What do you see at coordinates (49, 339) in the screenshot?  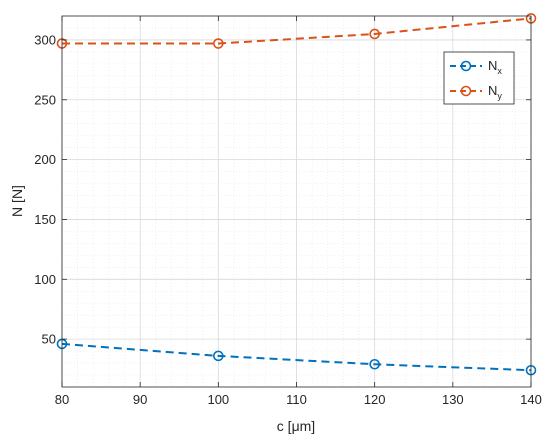 I see `y-tick-label: 50` at bounding box center [49, 339].